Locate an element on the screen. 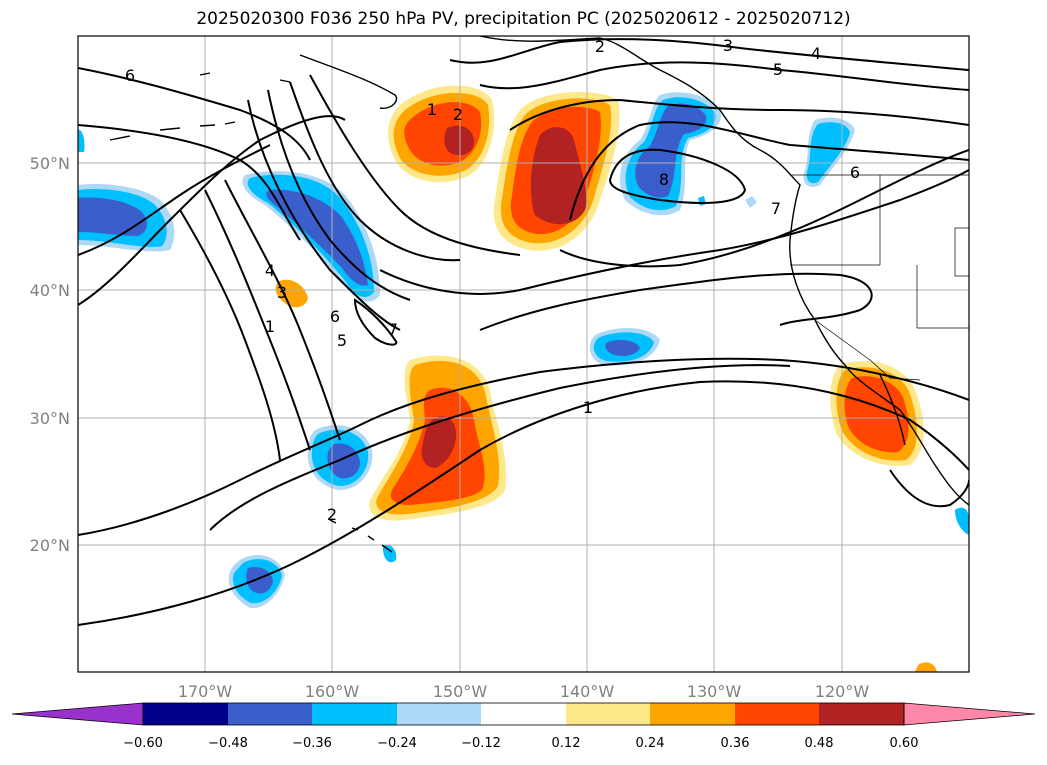  lon-label-150w: 150°W is located at coordinates (460, 691).